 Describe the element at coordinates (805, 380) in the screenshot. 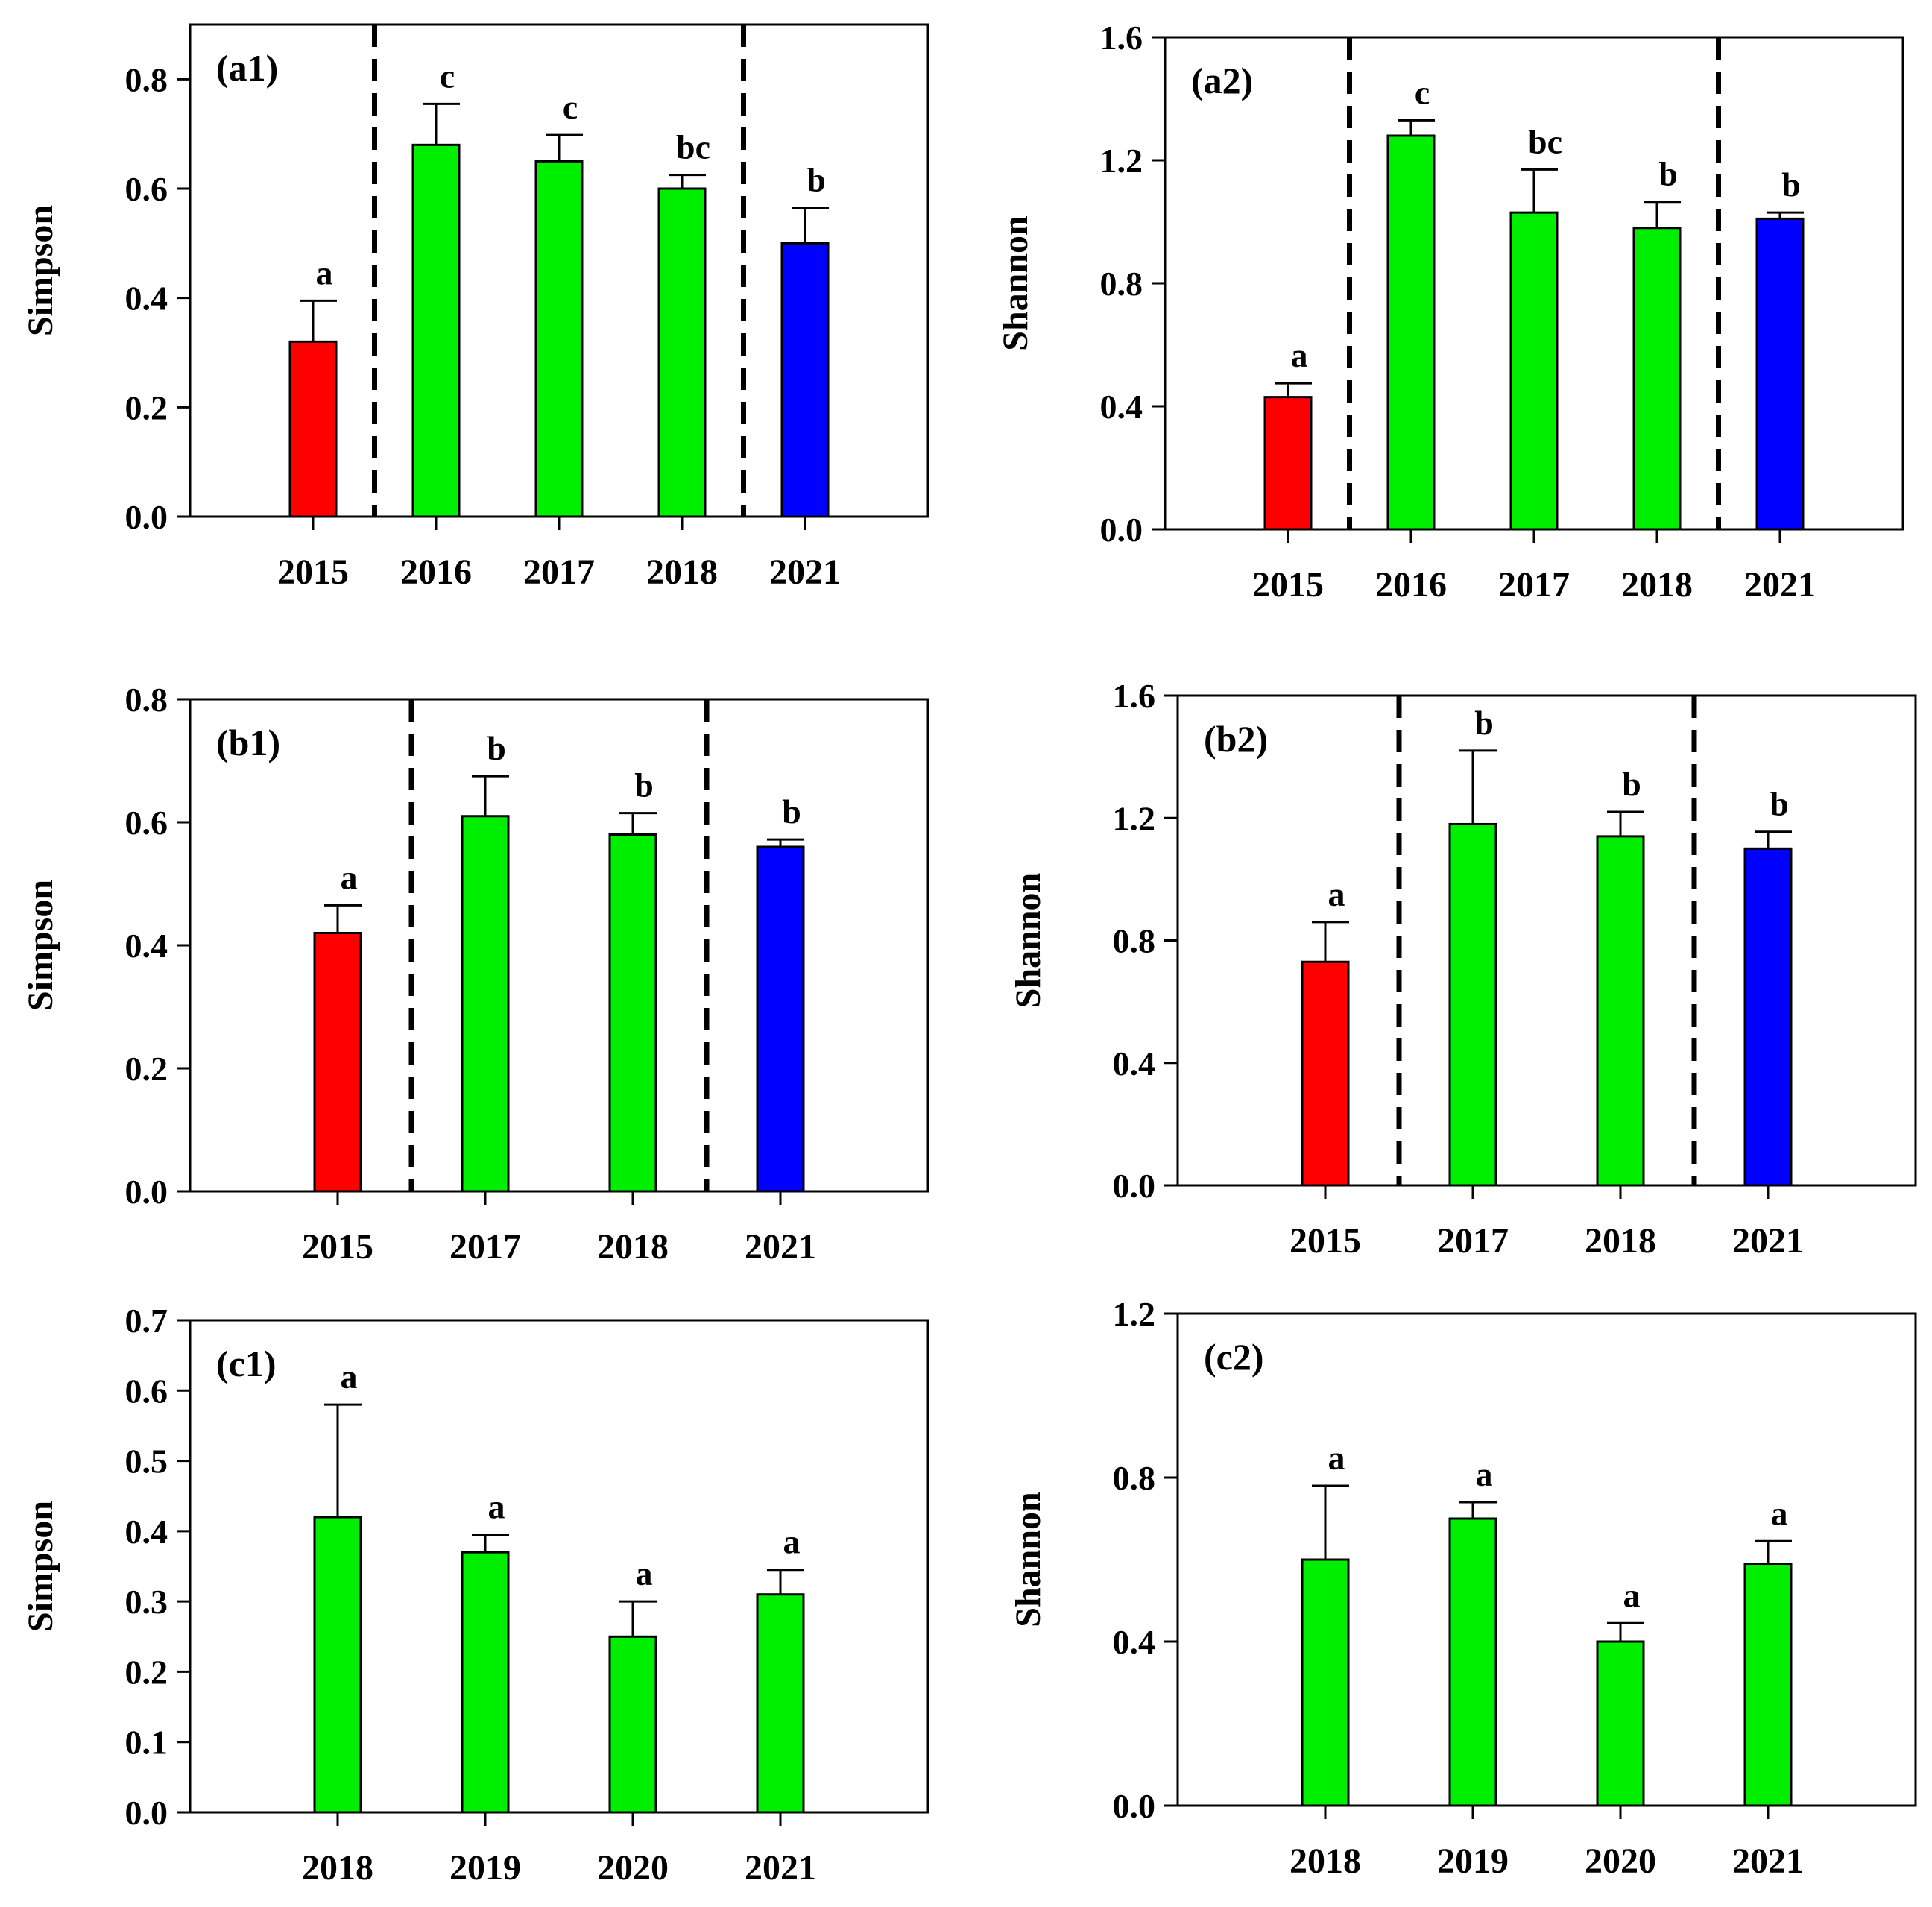

I see `bar-a1-2021` at that location.